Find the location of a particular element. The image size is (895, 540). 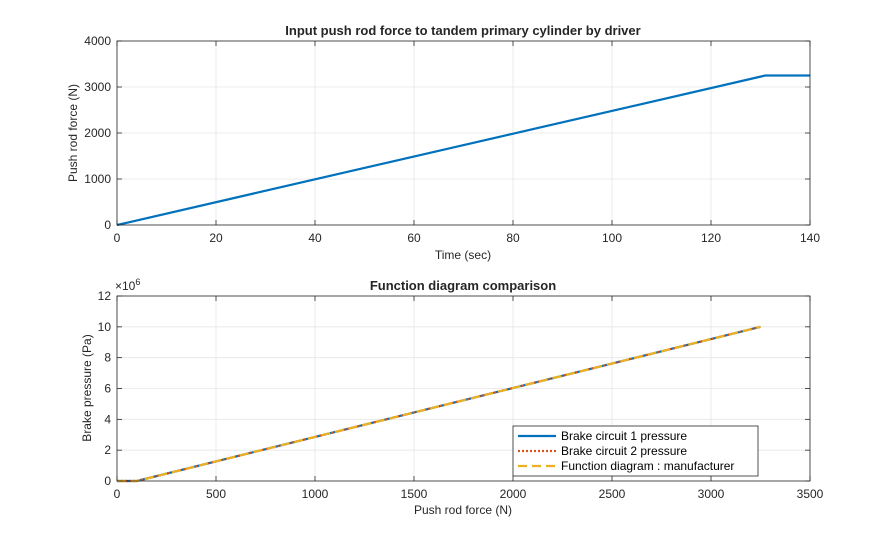

legend-box is located at coordinates (635, 451).